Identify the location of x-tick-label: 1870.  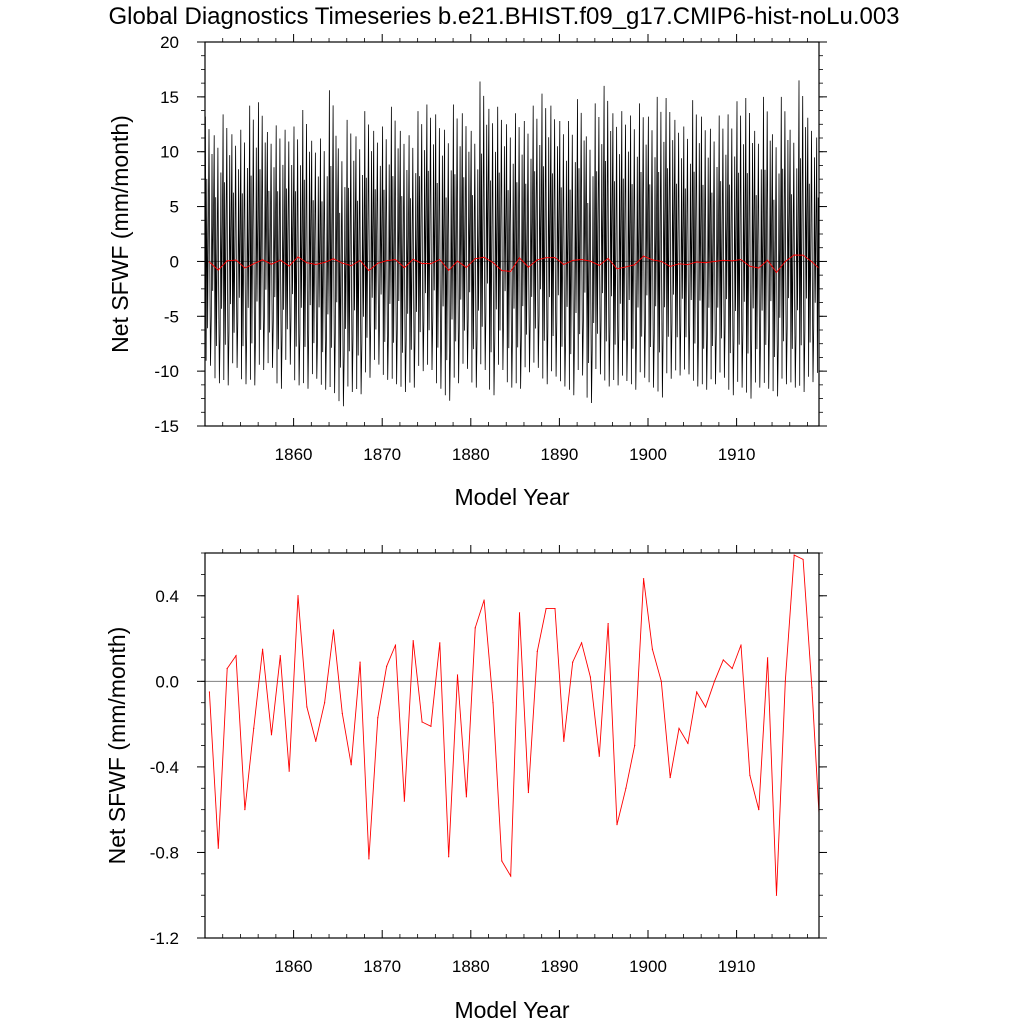
(382, 966).